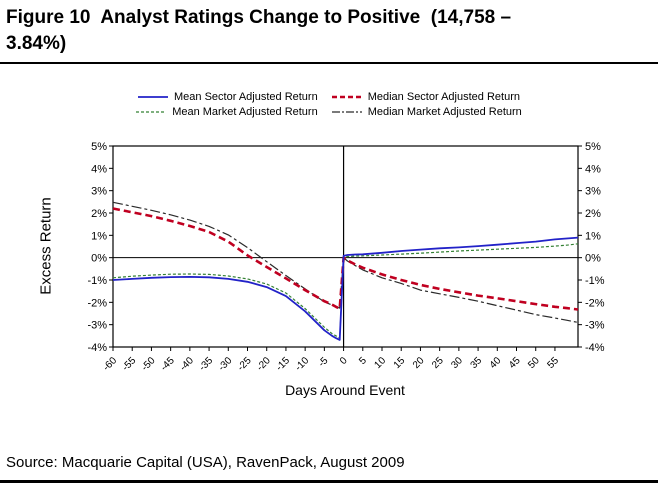 The height and width of the screenshot is (494, 658). What do you see at coordinates (129, 364) in the screenshot?
I see `x-axis-tick-label: -55` at bounding box center [129, 364].